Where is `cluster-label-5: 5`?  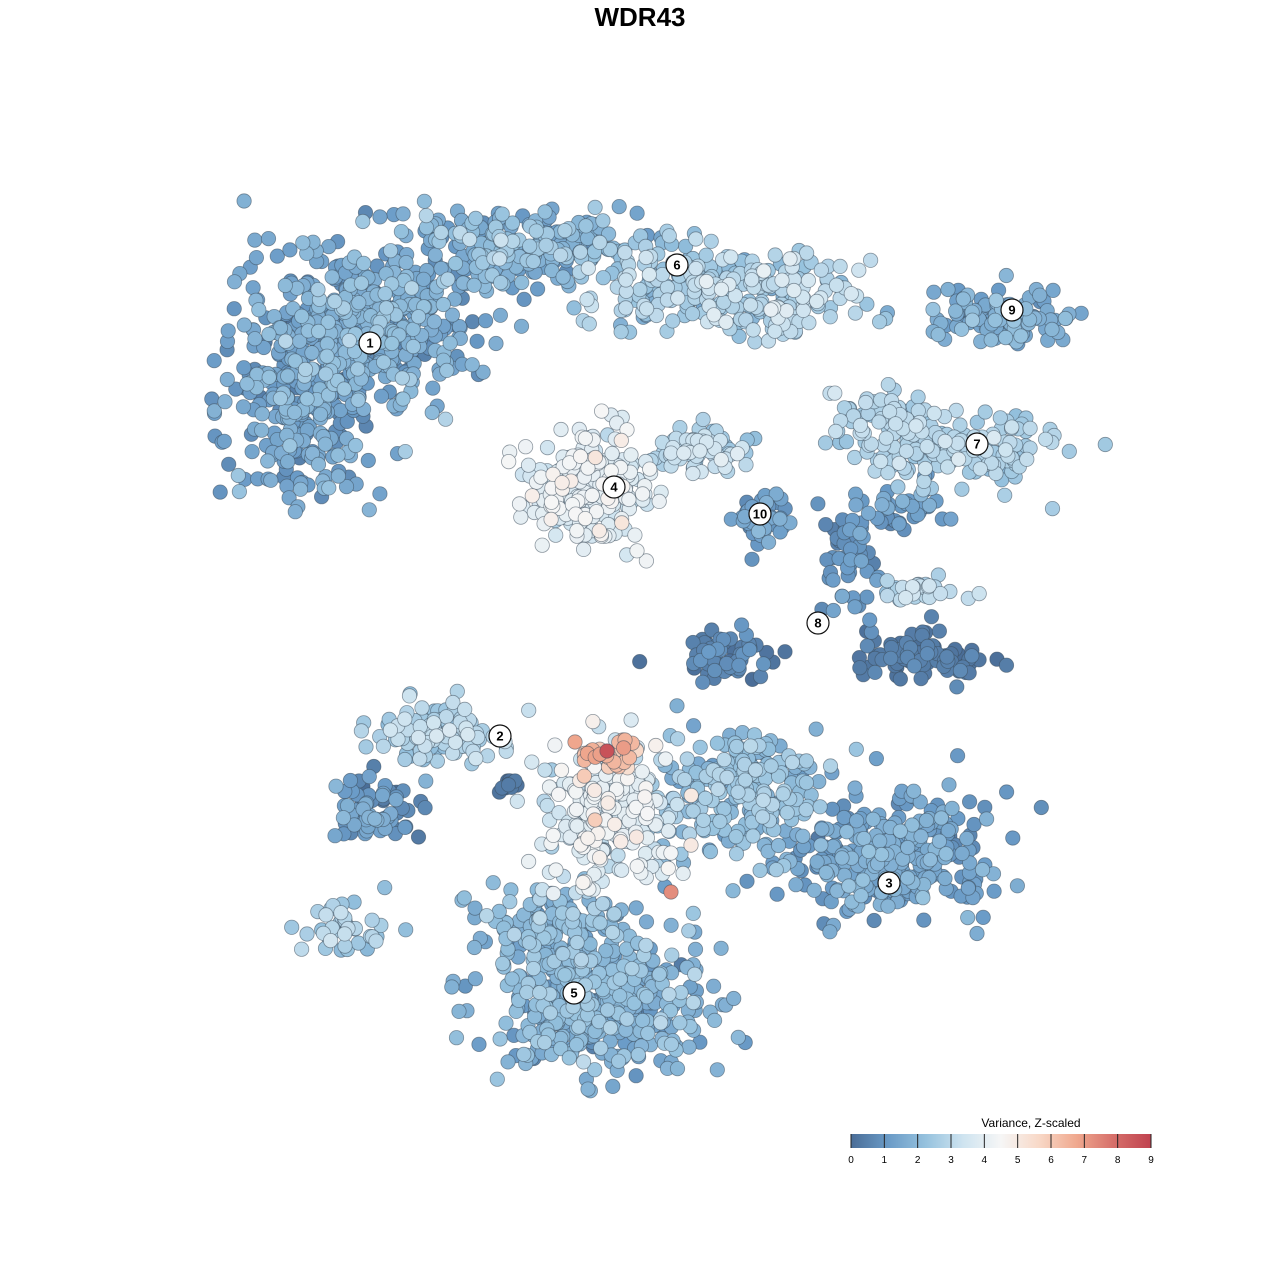 cluster-label-5: 5 is located at coordinates (574, 993).